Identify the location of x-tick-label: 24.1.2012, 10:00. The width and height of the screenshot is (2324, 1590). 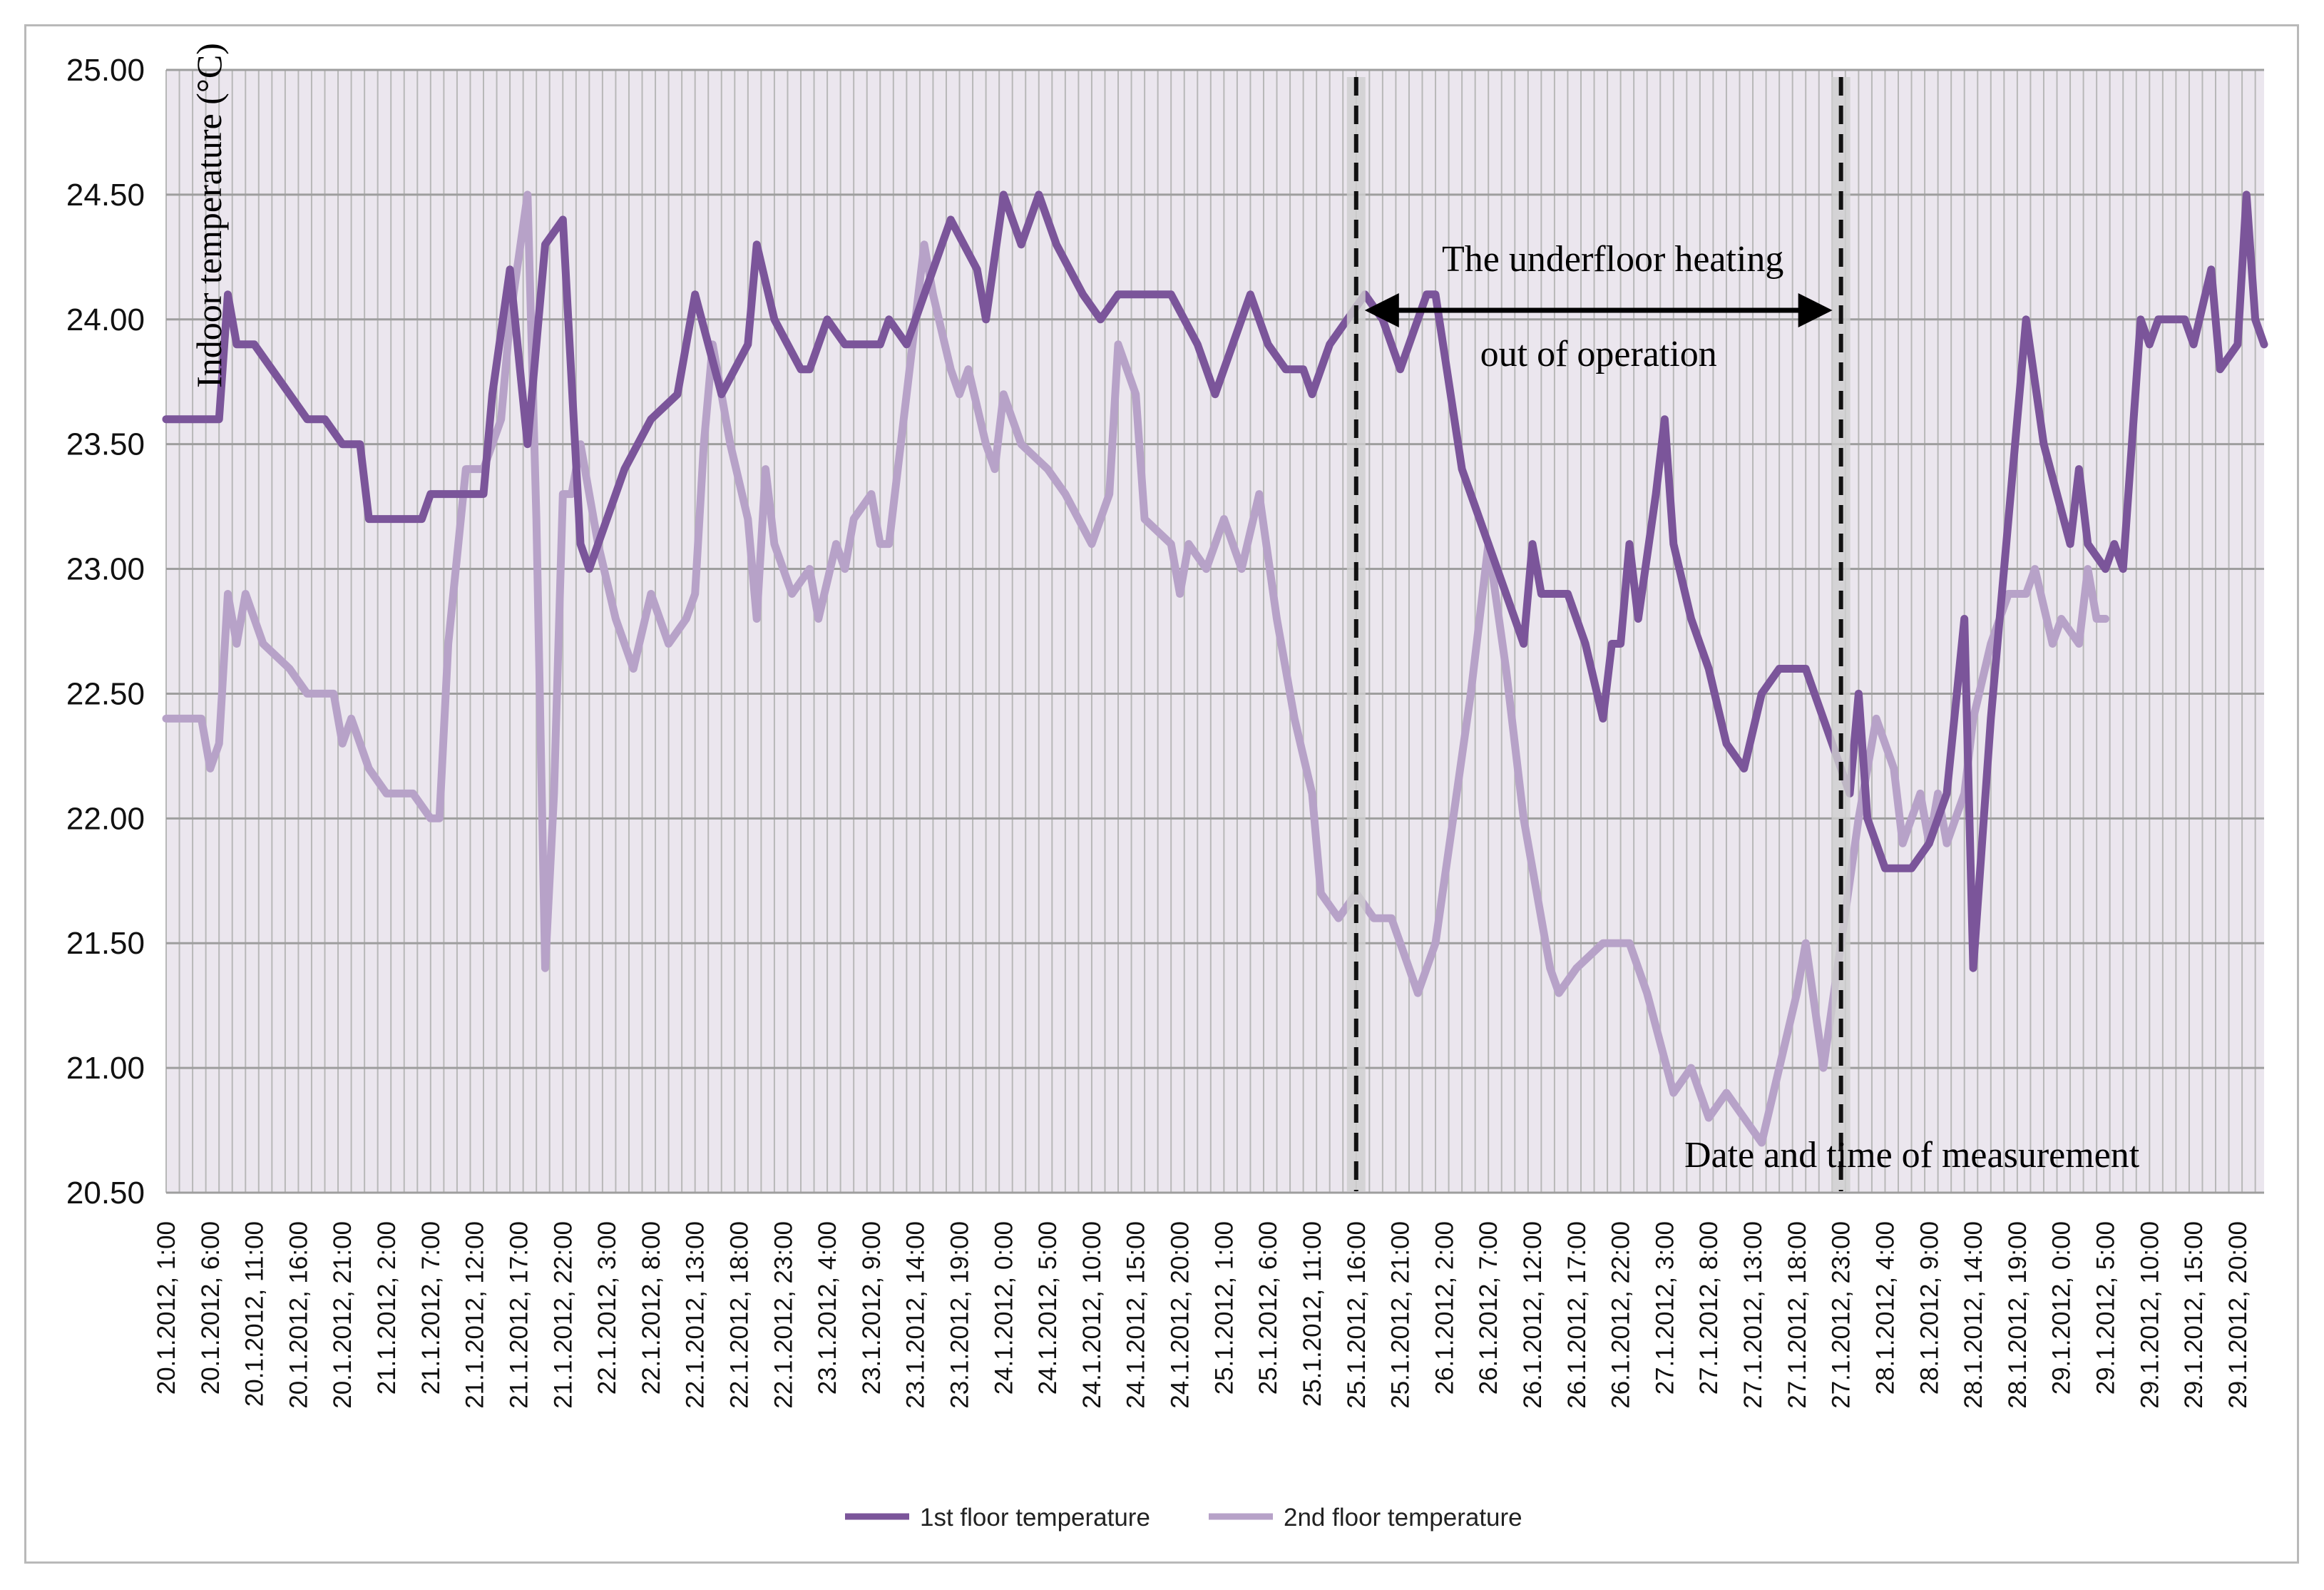
(1092, 1315).